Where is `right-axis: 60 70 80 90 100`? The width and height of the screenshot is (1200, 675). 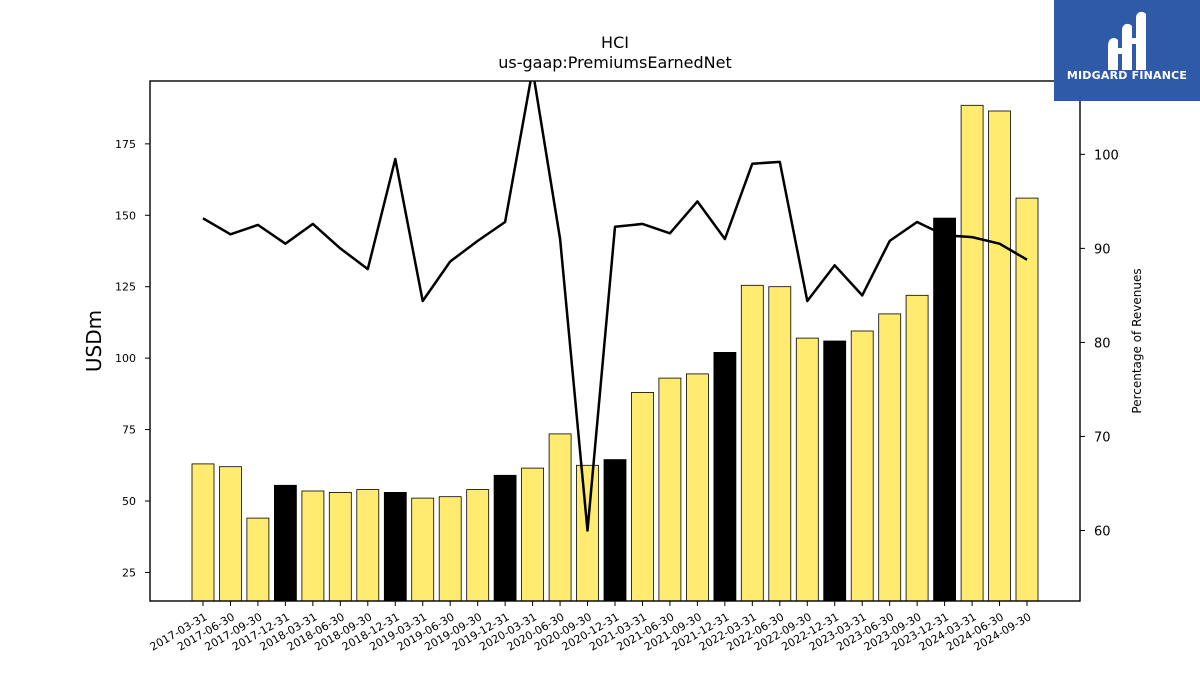
right-axis: 60 70 80 90 100 is located at coordinates (1099, 343).